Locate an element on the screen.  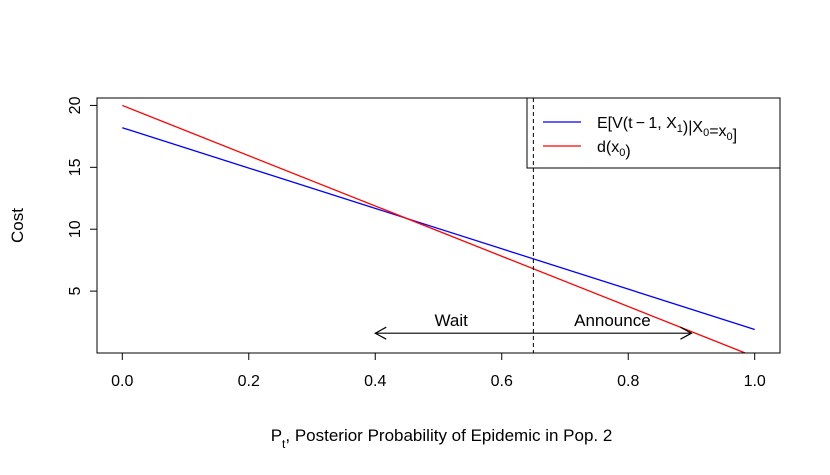
x-tick-label: 0.2 is located at coordinates (249, 381).